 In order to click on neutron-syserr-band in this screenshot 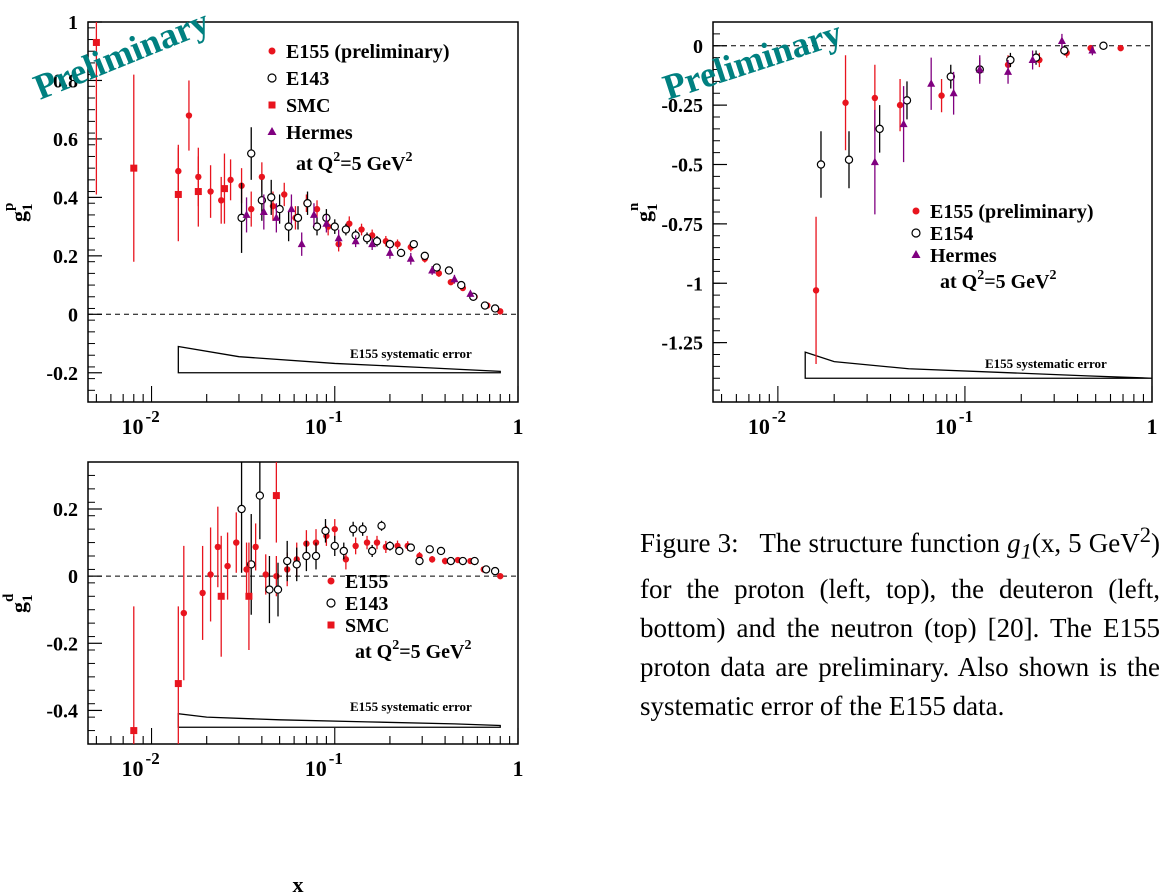, I will do `click(978, 365)`.